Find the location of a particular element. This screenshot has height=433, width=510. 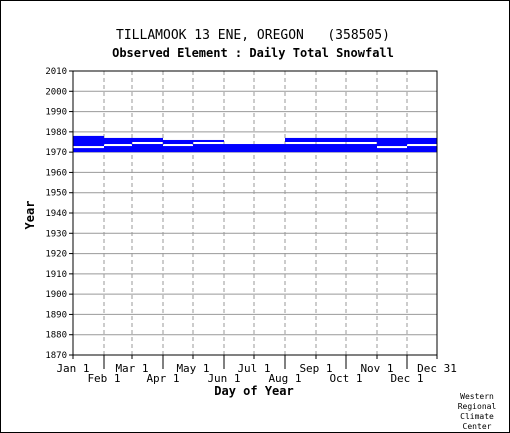

y-tick-label: 1940 is located at coordinates (56, 214).